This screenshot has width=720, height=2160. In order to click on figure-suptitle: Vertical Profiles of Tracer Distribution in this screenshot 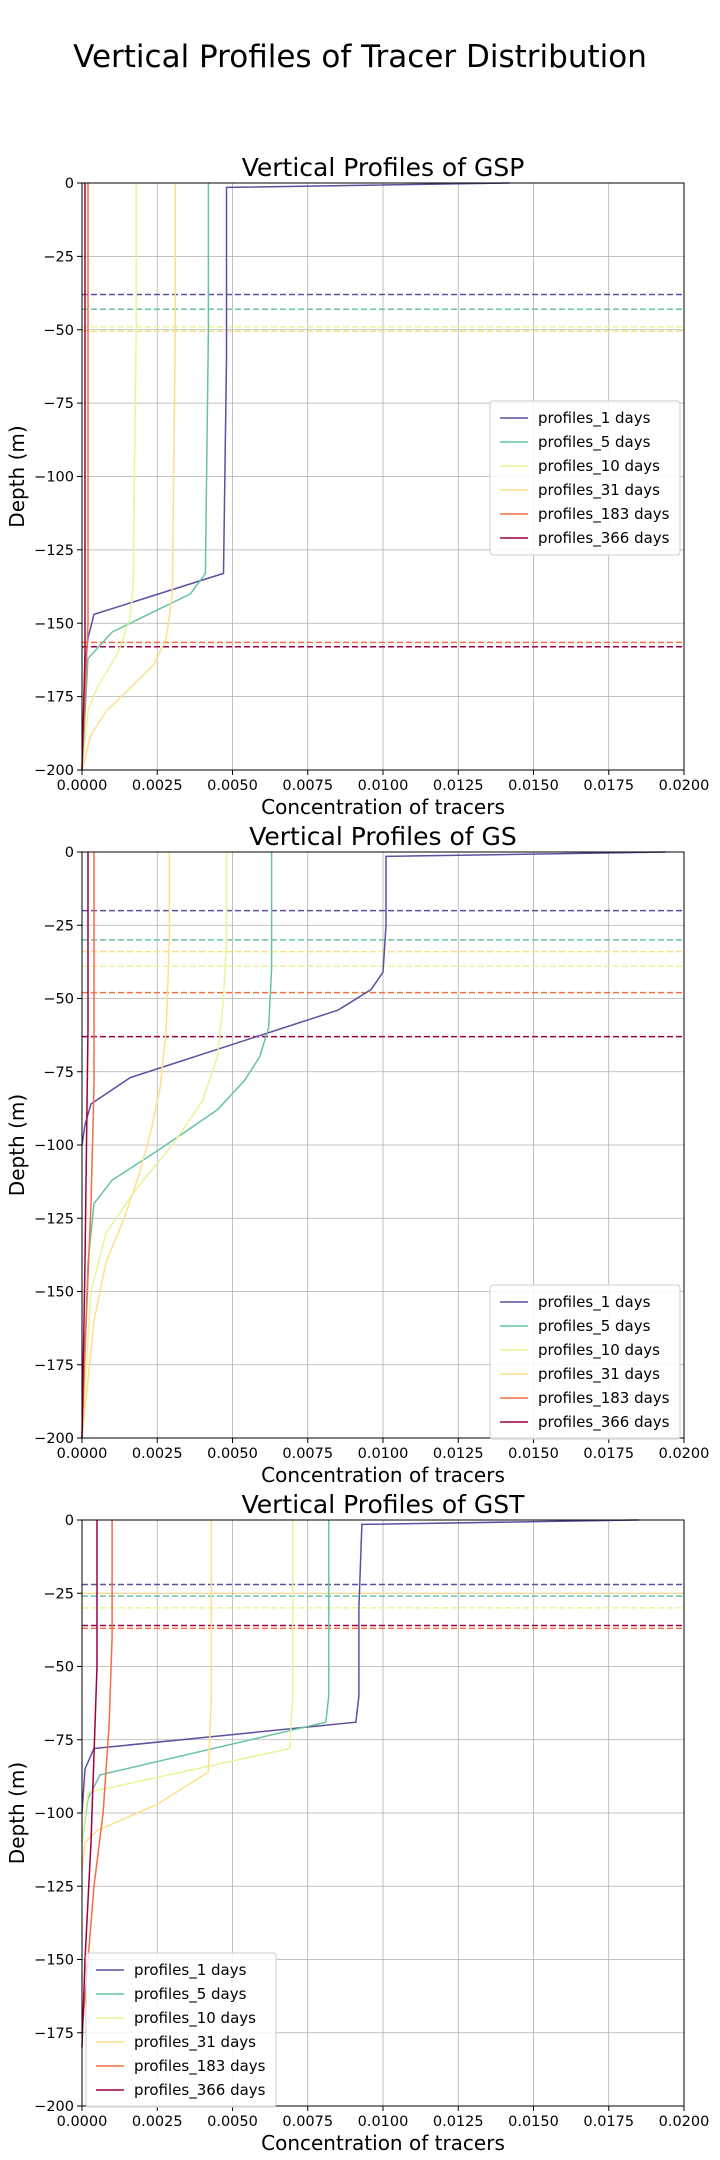, I will do `click(360, 57)`.